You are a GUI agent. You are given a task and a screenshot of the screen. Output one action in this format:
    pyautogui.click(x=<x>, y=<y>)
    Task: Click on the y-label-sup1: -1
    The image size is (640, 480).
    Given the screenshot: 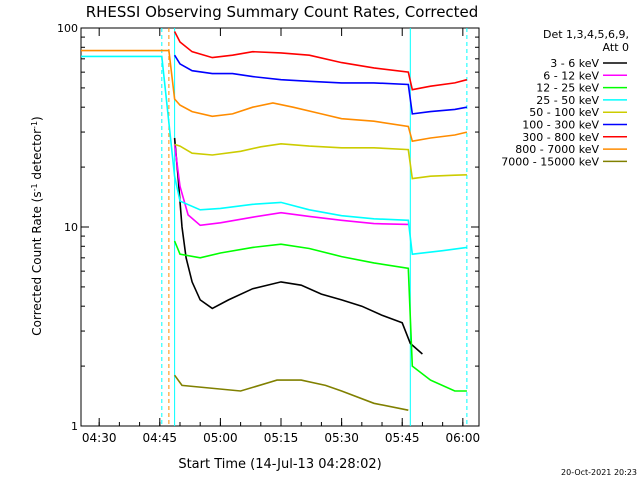 What is the action you would take?
    pyautogui.click(x=34, y=187)
    